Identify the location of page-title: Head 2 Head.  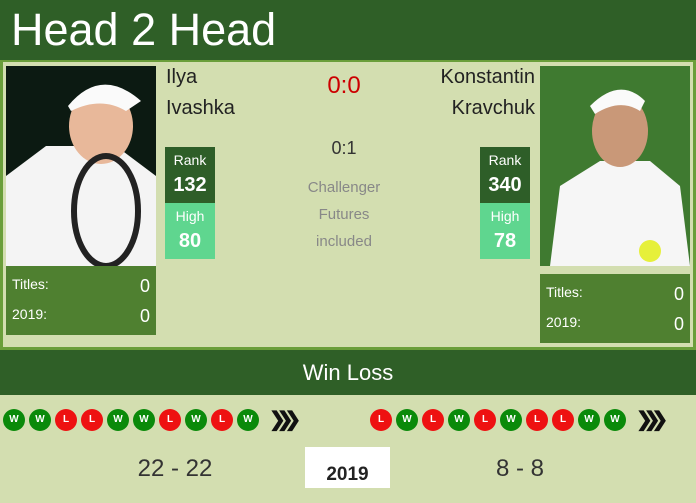
(144, 29).